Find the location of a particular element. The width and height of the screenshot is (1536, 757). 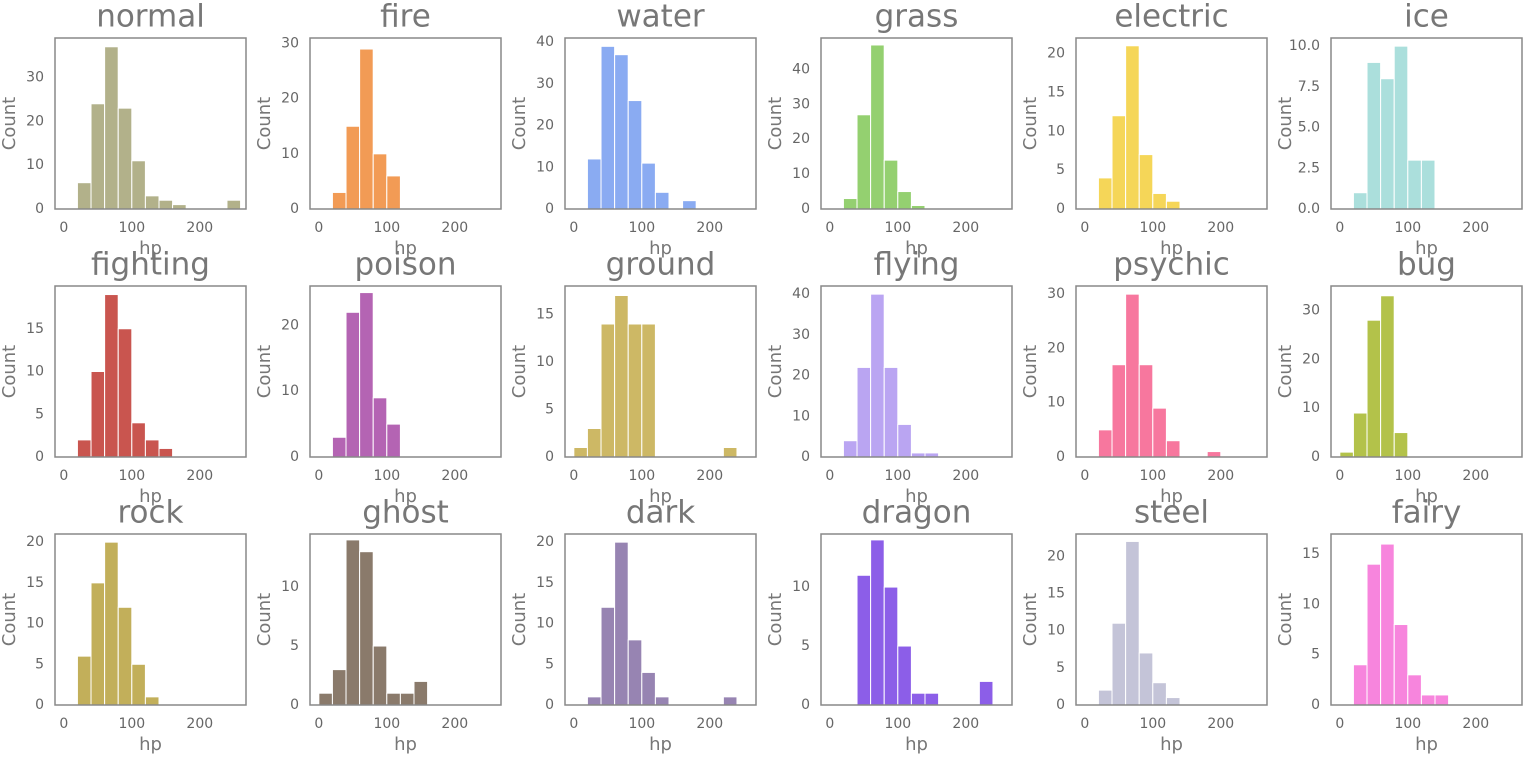

chart-title: water is located at coordinates (660, 17).